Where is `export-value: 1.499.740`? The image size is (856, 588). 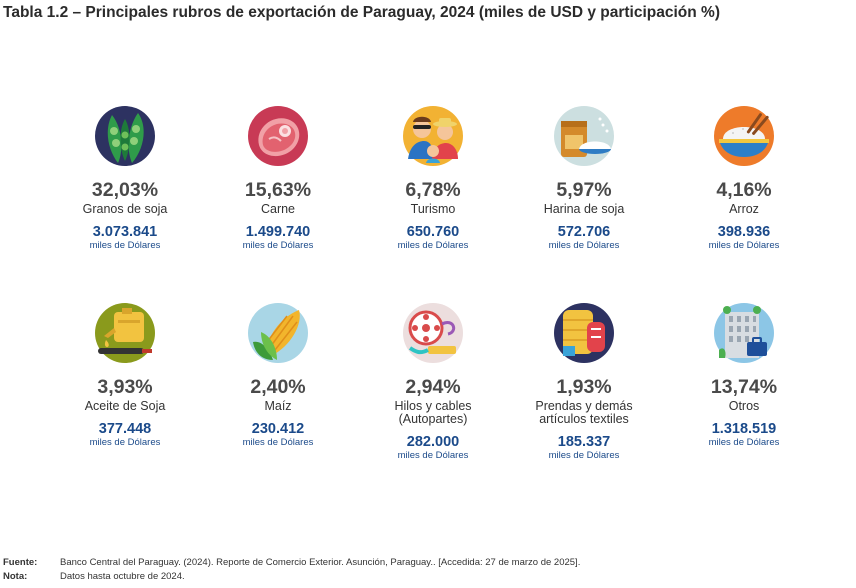 export-value: 1.499.740 is located at coordinates (278, 232).